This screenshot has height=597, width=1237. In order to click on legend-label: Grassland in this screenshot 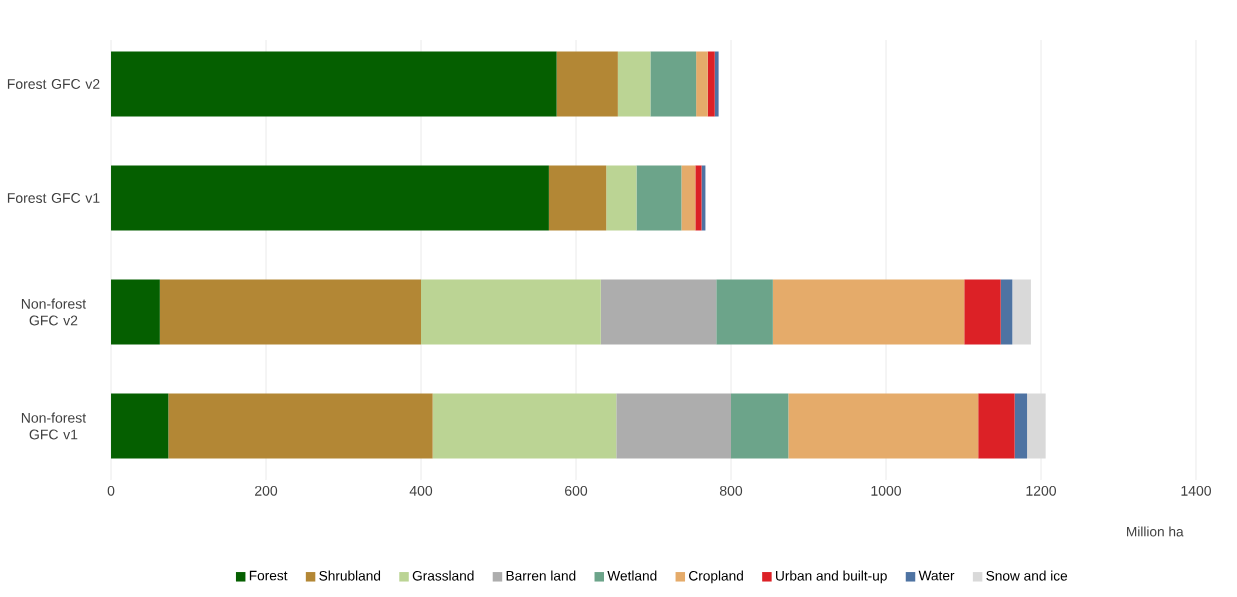, I will do `click(443, 575)`.